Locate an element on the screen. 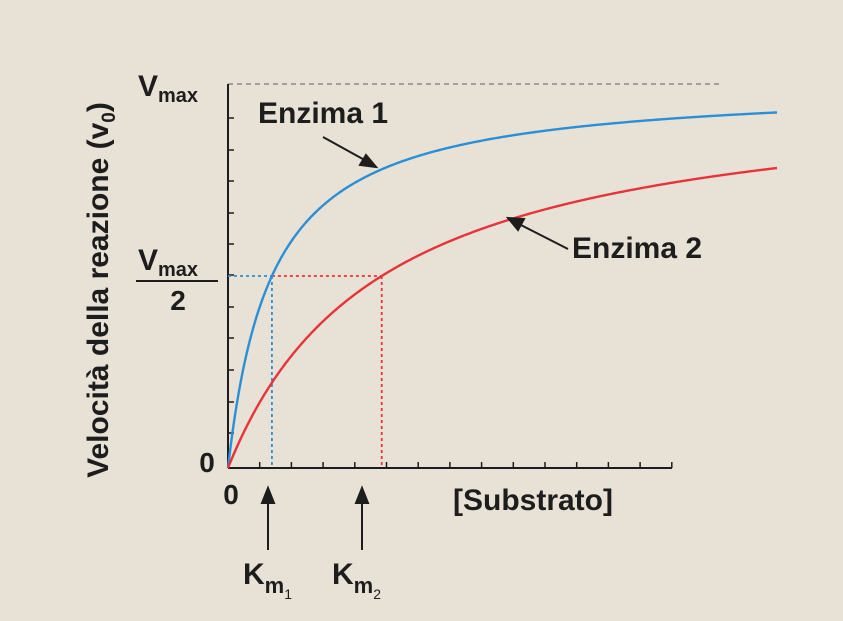 This screenshot has width=843, height=621. enzima-1-arrow is located at coordinates (350, 152).